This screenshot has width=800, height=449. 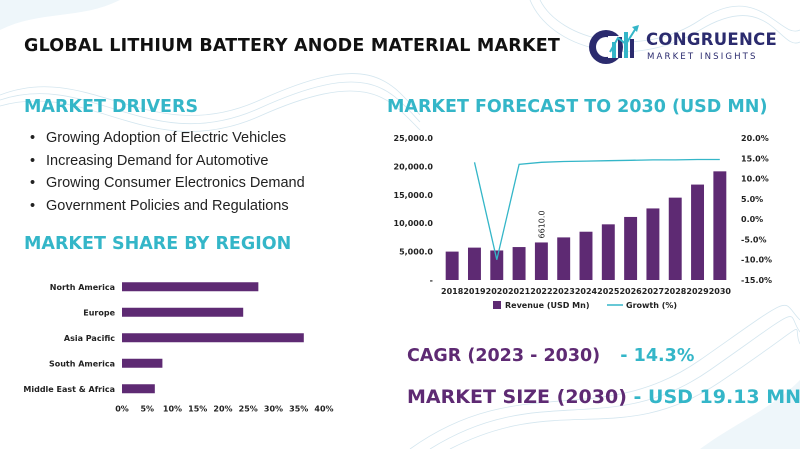 I want to click on driver-item-label: Growing Adoption of Electric Vehicles, so click(x=166, y=138).